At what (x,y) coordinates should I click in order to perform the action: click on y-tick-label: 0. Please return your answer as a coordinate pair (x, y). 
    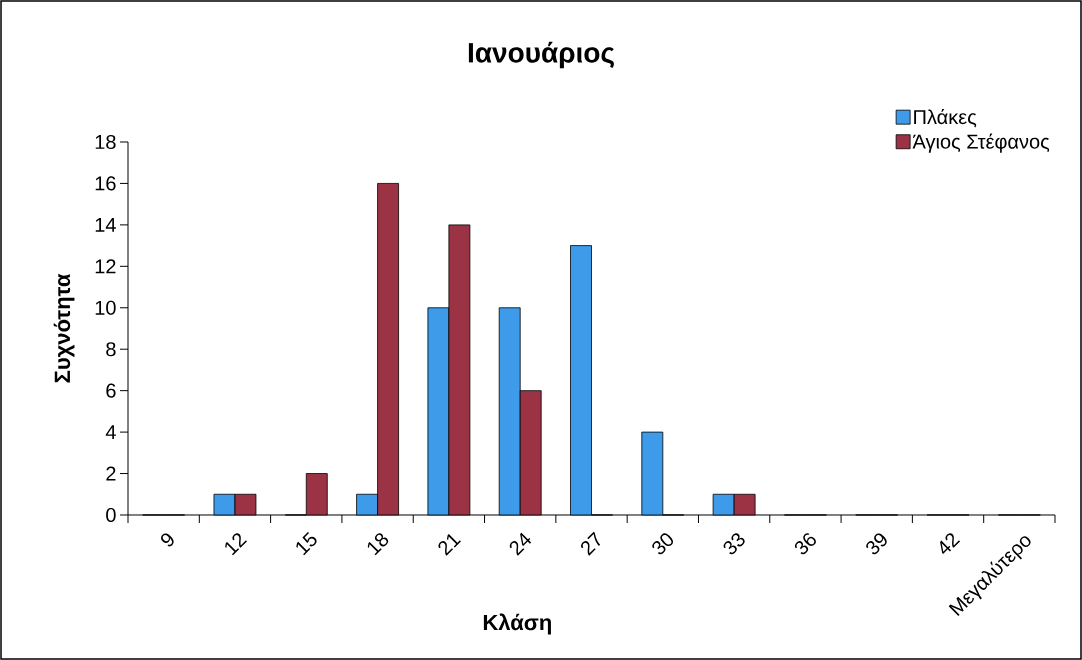
    Looking at the image, I should click on (111, 515).